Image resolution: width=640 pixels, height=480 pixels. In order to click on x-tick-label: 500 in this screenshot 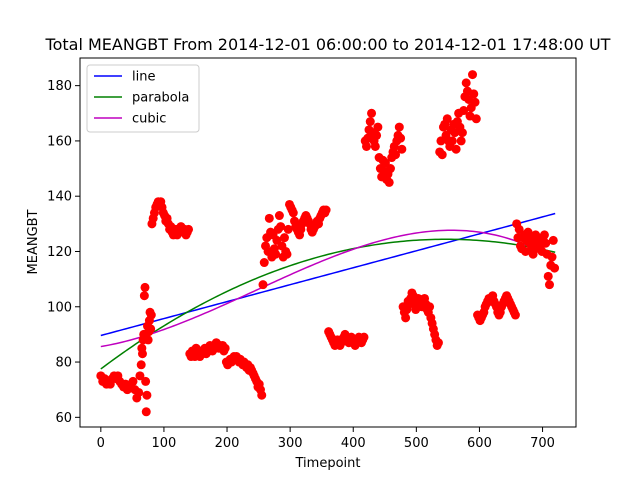, I will do `click(416, 443)`.